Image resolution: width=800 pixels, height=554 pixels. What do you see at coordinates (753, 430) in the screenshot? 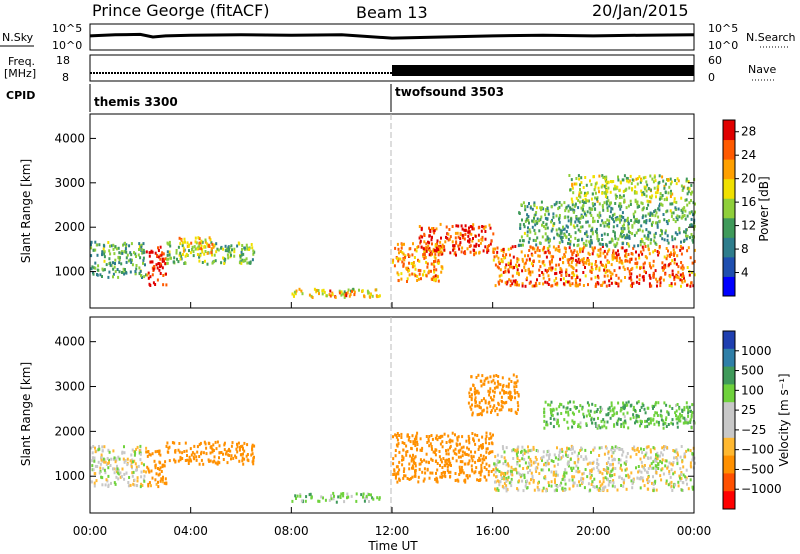
I see `colorbar-tick-label: −25` at bounding box center [753, 430].